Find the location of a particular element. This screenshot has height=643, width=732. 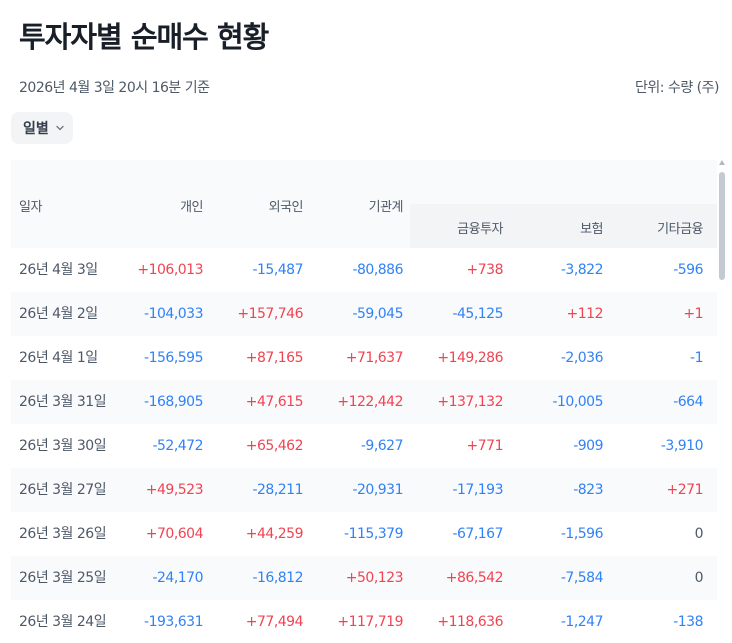

cell-foreign: +65,462 is located at coordinates (274, 446).